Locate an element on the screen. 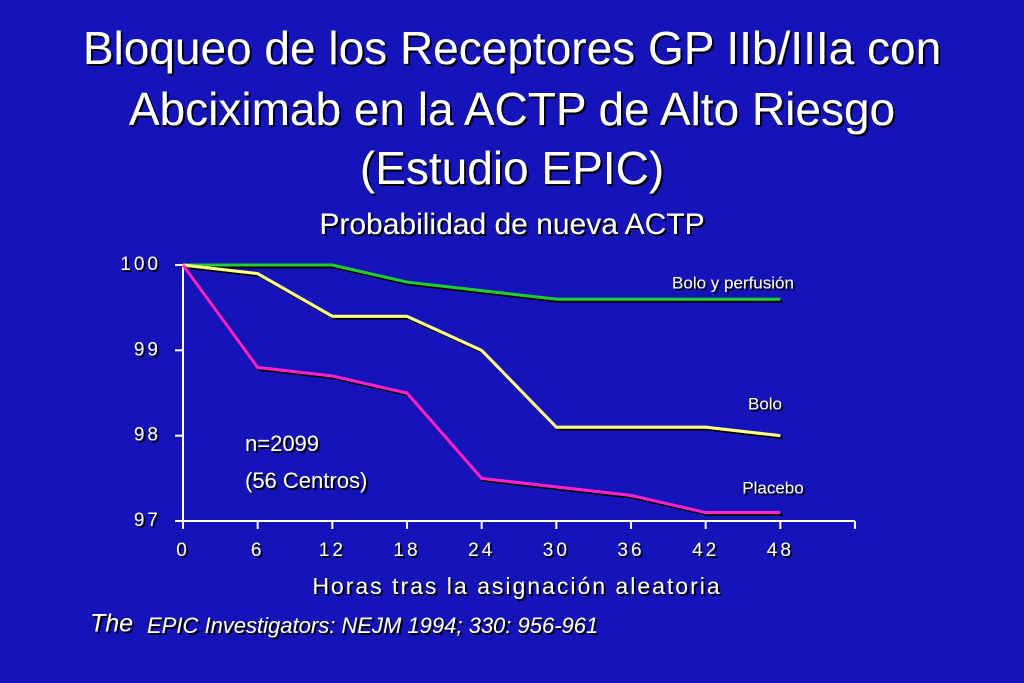  x-tick-label: 42 is located at coordinates (705, 550).